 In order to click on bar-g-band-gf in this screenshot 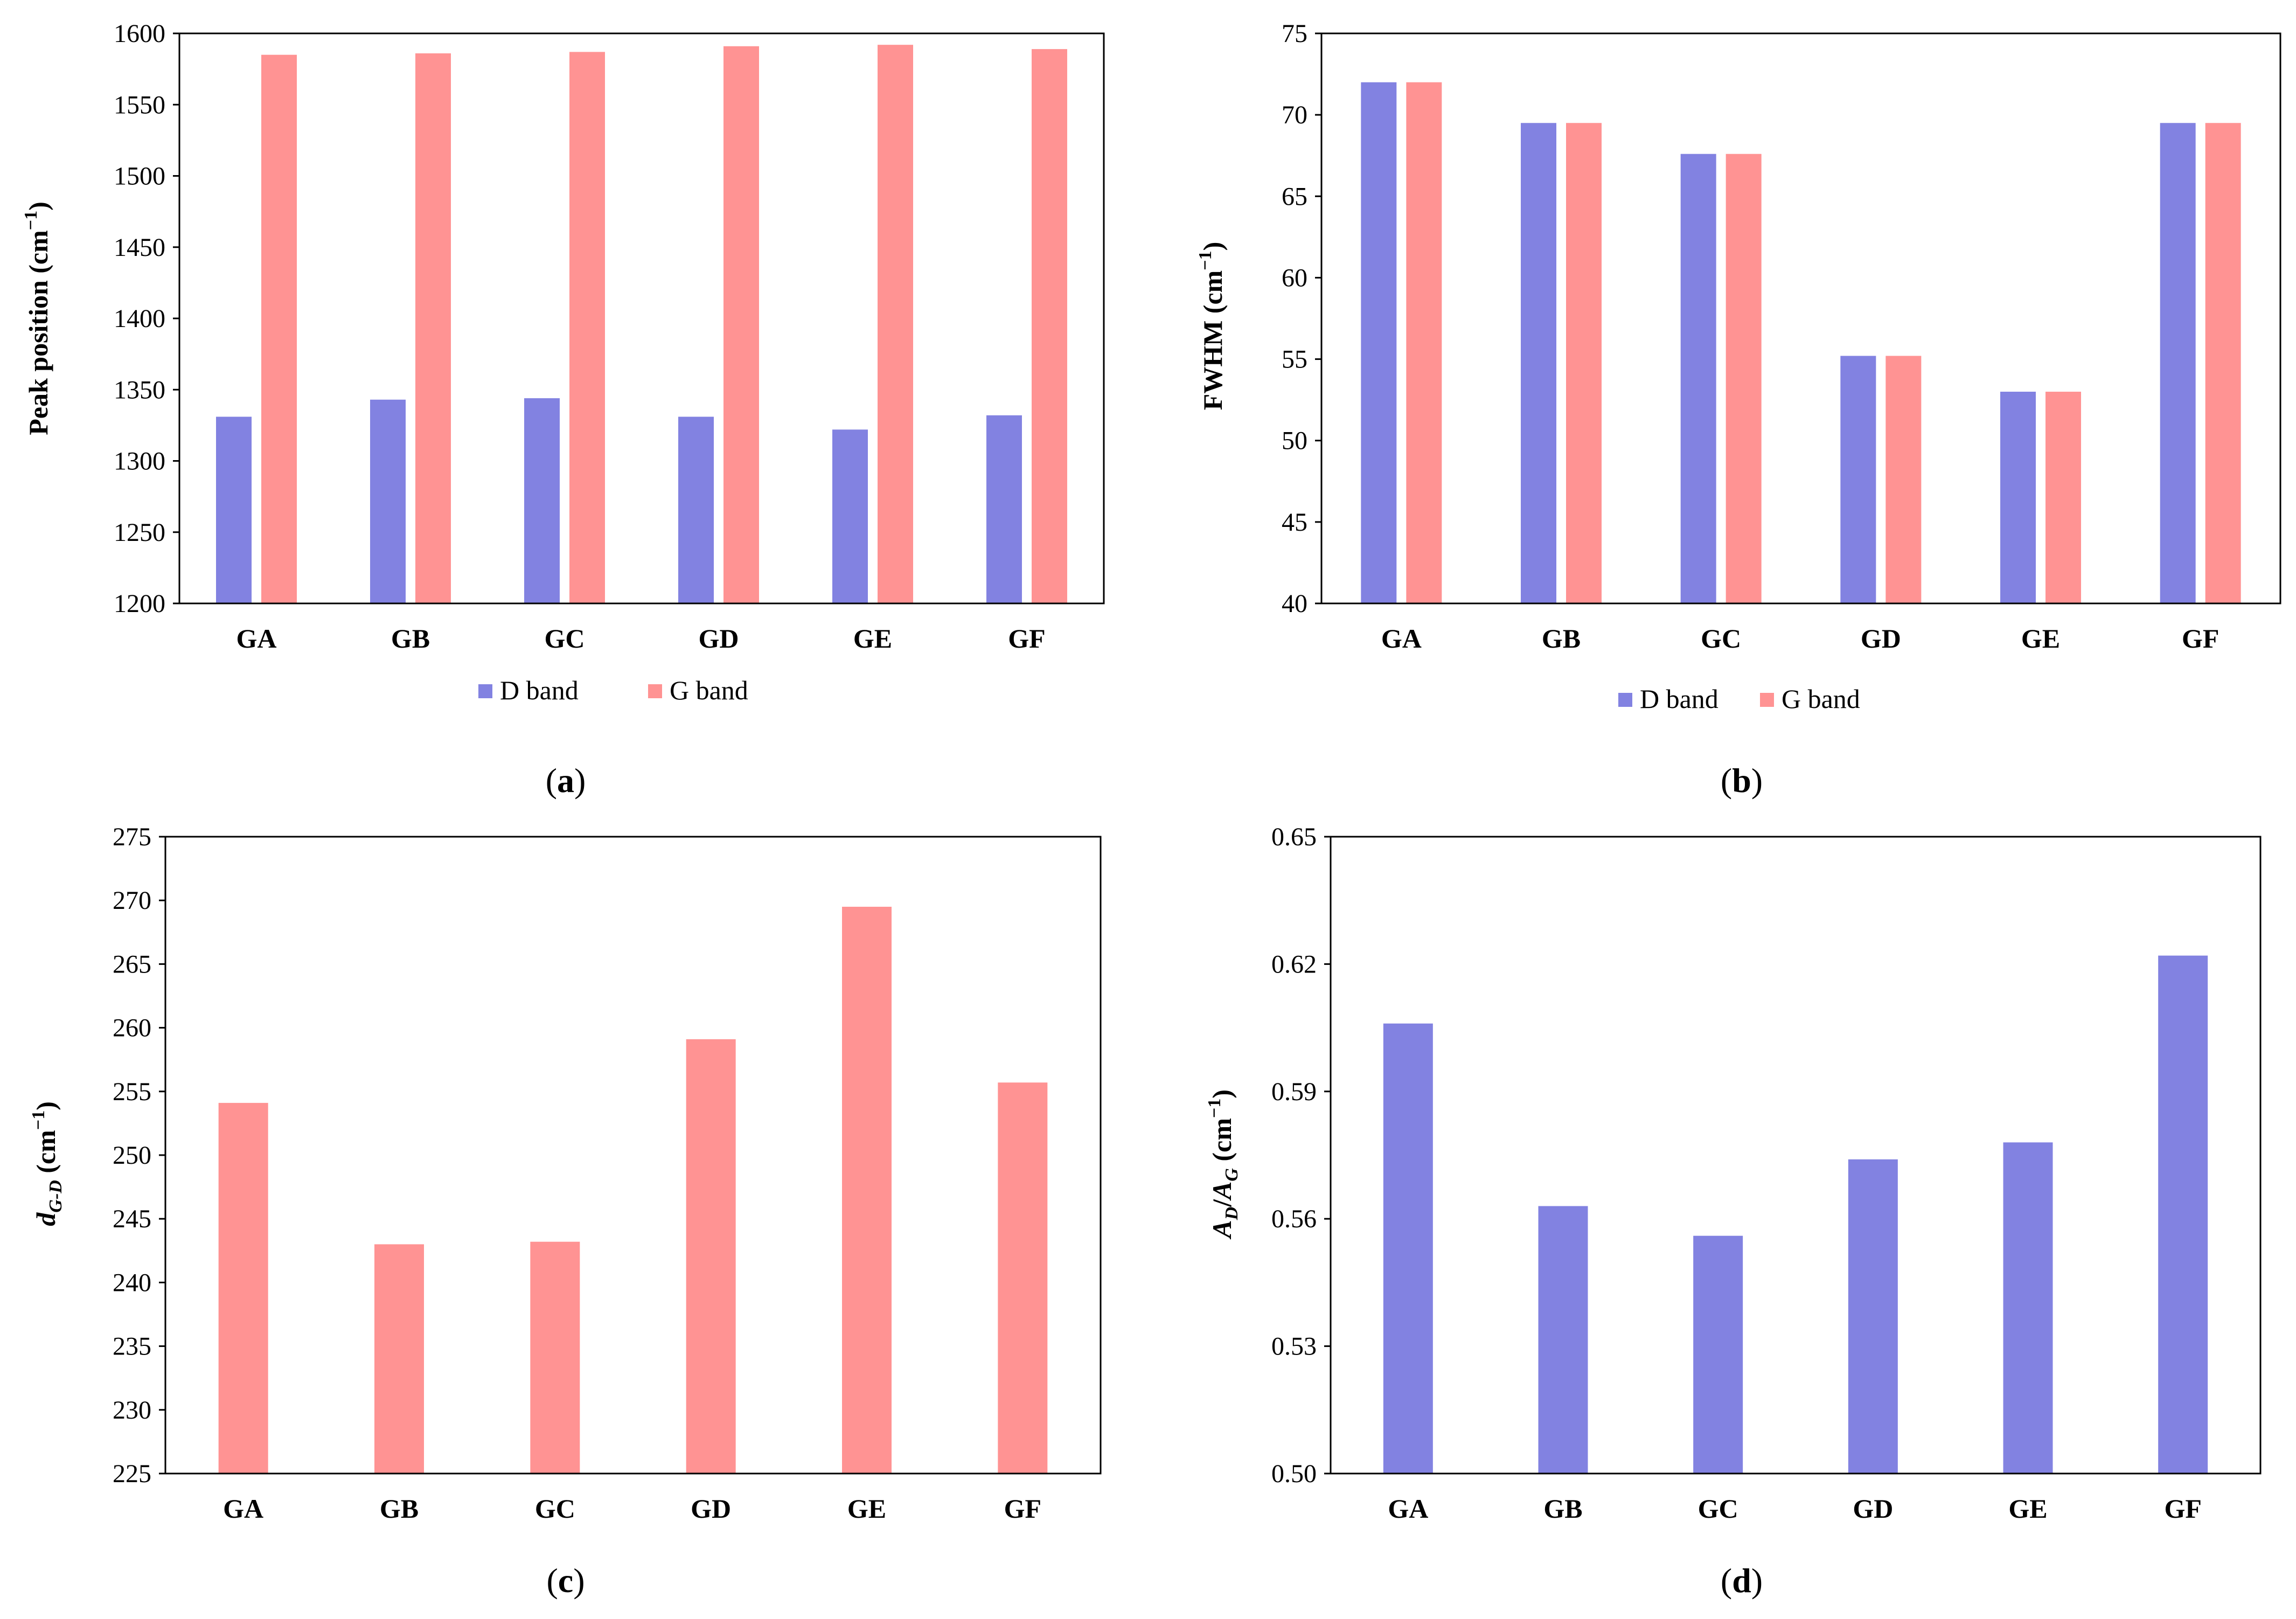, I will do `click(2223, 363)`.